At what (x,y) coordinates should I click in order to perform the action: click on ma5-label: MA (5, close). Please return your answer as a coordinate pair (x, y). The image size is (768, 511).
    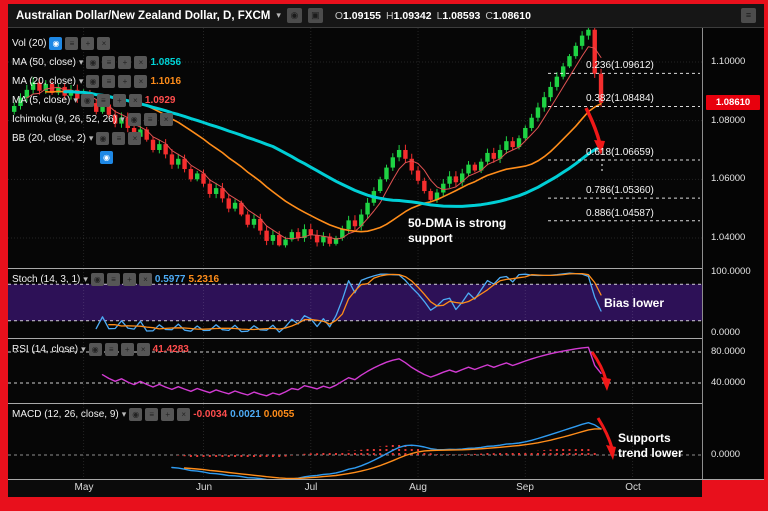
    Looking at the image, I should click on (41, 100).